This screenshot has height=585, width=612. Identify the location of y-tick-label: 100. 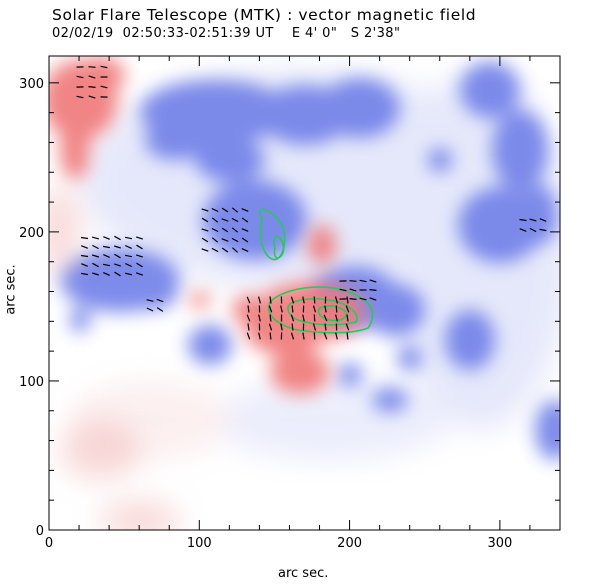
(31, 382).